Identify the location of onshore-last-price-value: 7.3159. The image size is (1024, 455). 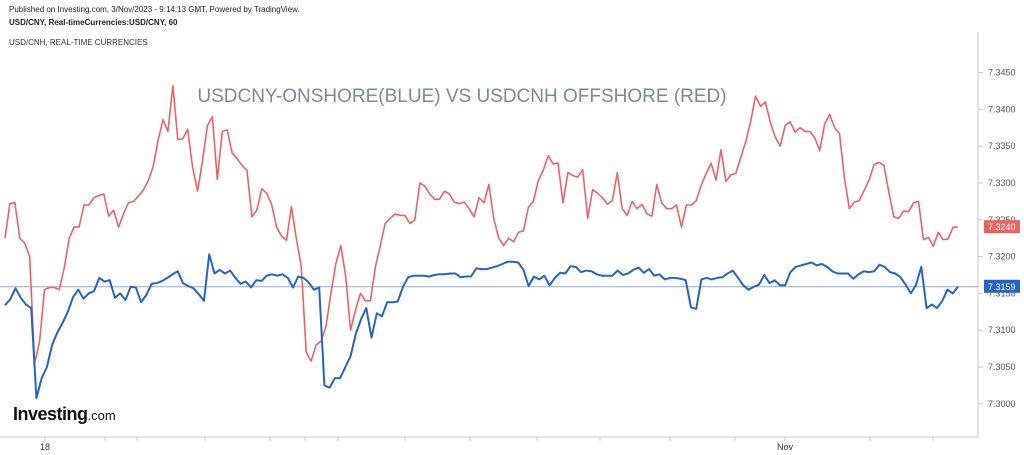
(1002, 287).